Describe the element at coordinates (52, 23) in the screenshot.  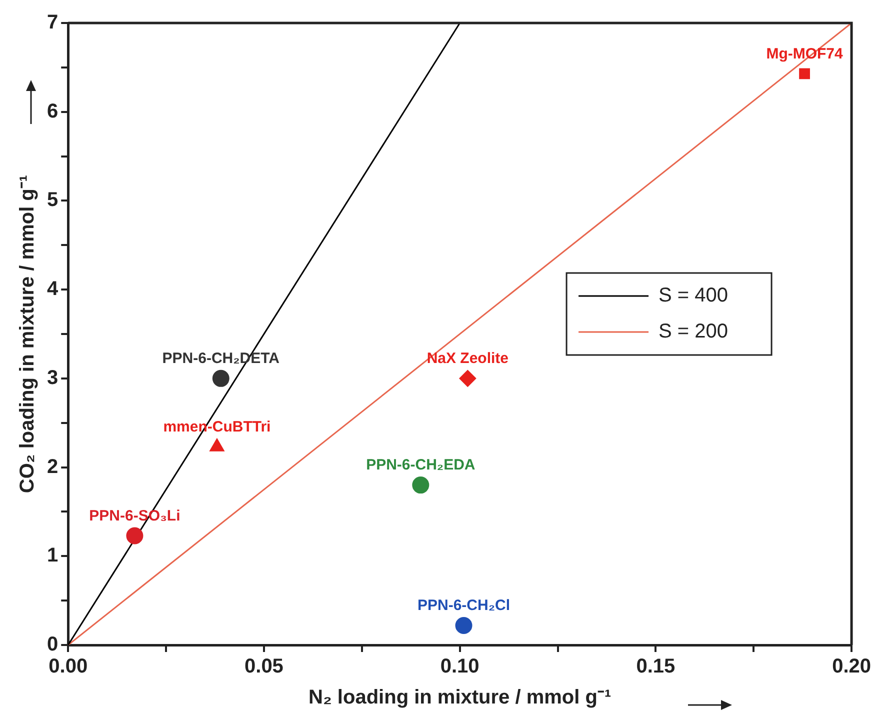
I see `y-tick-label: 7` at that location.